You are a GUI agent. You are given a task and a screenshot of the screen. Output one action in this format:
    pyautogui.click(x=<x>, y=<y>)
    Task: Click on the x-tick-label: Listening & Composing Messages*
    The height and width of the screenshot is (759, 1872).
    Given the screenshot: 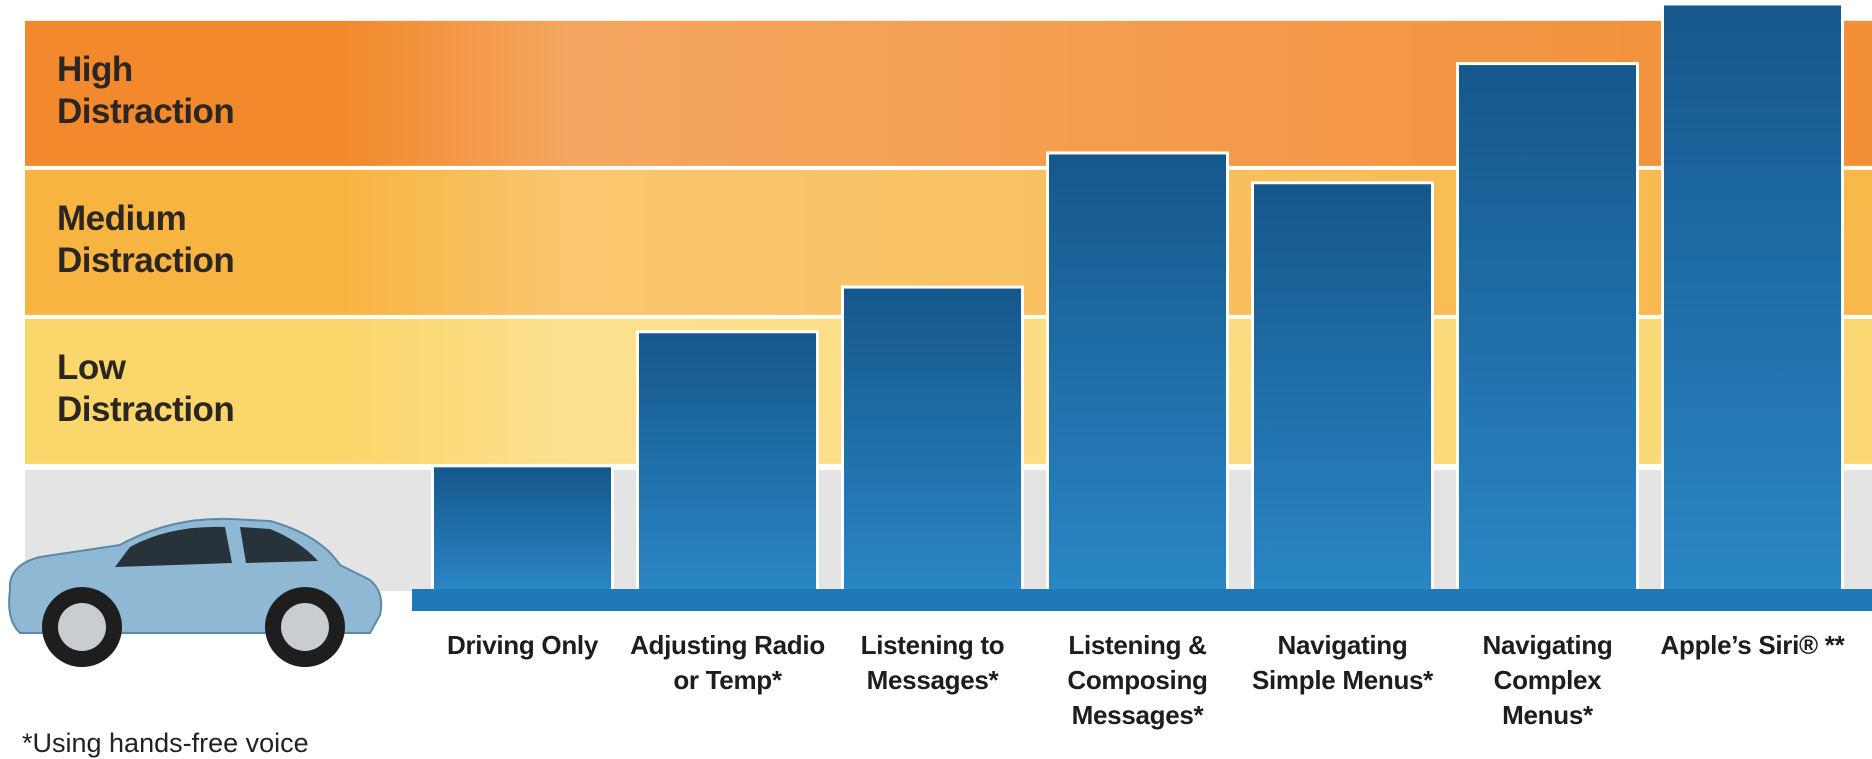 What is the action you would take?
    pyautogui.click(x=1137, y=680)
    